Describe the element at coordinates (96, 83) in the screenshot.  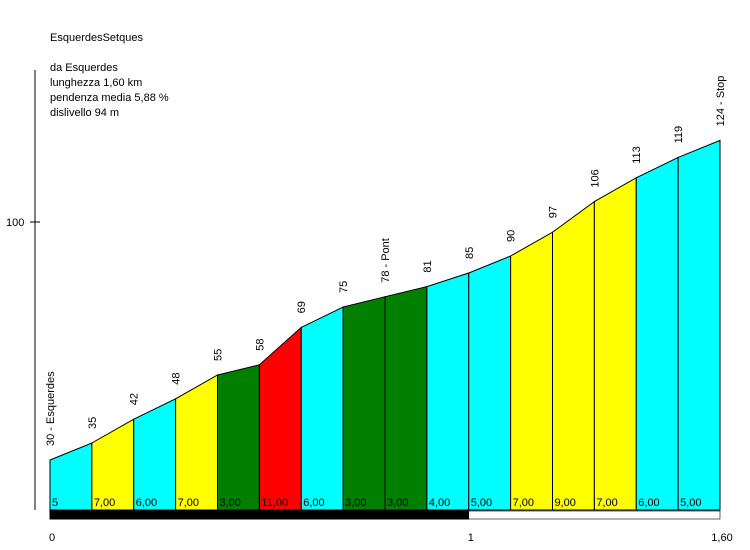
I see `route-length: lunghezza 1,60 km` at that location.